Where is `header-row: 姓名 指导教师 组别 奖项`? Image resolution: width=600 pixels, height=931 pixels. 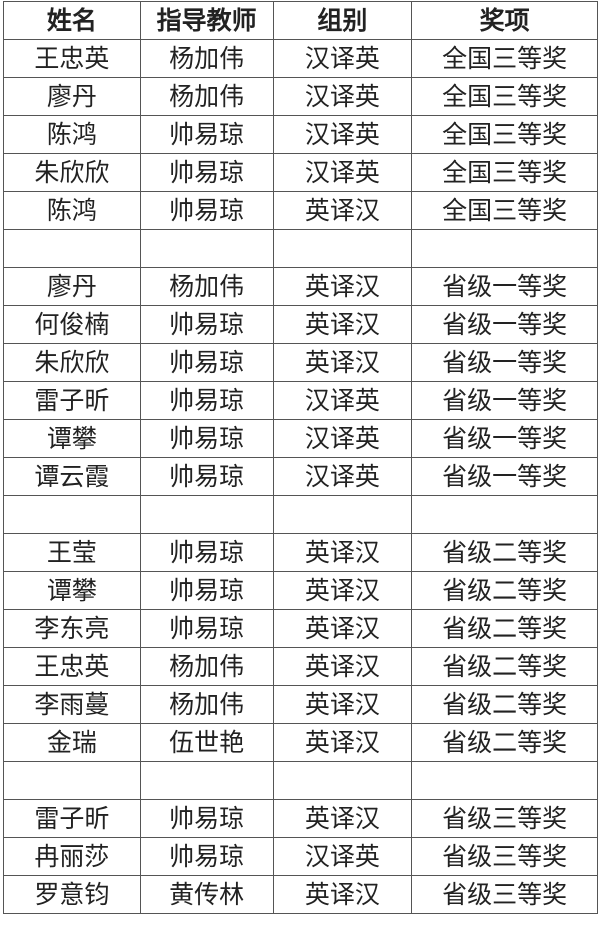 header-row: 姓名 指导教师 组别 奖项 is located at coordinates (300, 20).